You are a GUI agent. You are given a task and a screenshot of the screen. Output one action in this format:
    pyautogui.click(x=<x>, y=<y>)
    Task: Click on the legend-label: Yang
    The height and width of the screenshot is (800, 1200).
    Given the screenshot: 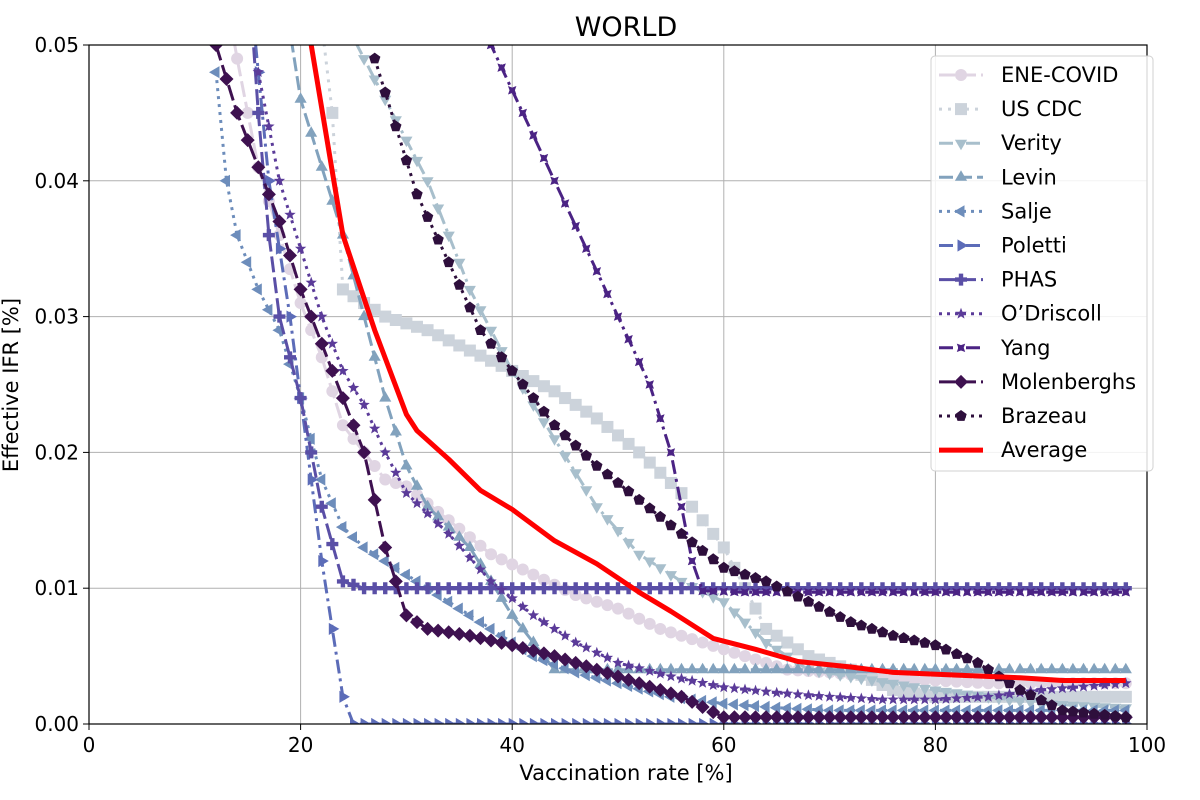 What is the action you would take?
    pyautogui.click(x=1025, y=348)
    